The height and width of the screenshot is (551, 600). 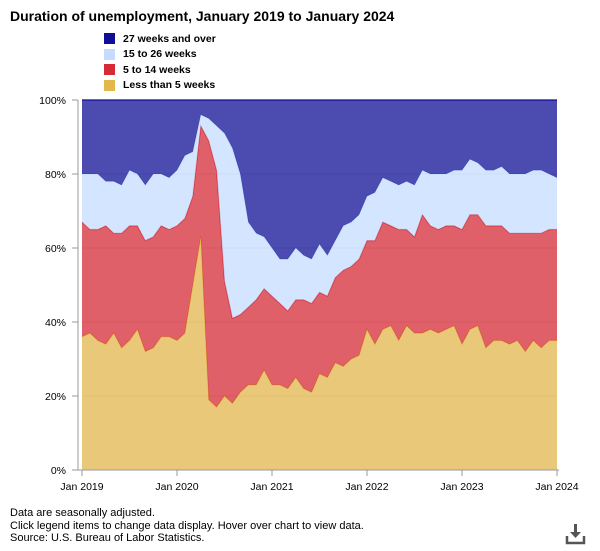 I want to click on legend-item-less-than-5-weeks: Less than 5 weeks, so click(x=160, y=86).